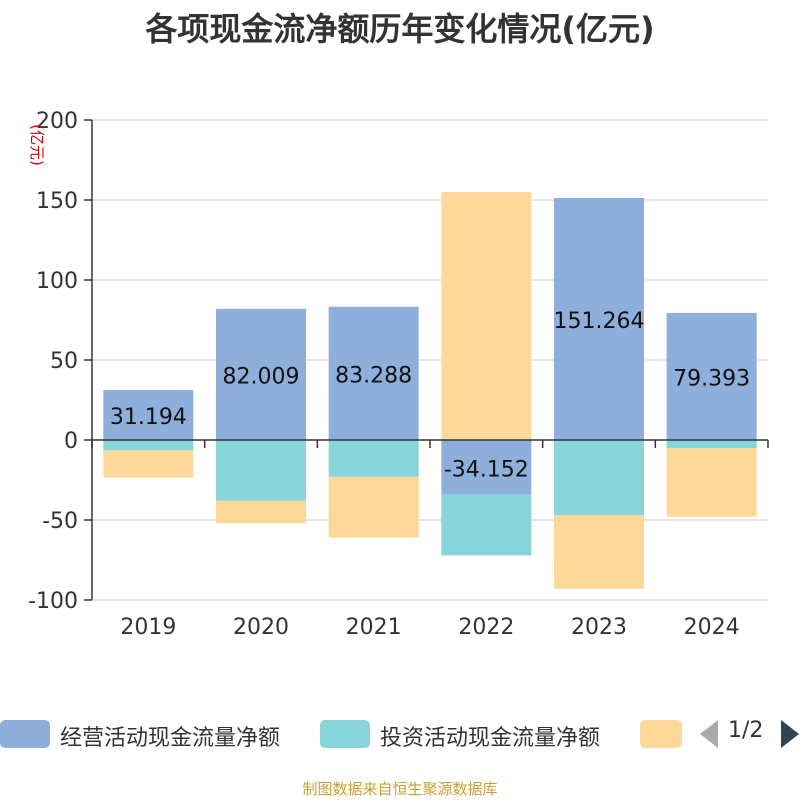  What do you see at coordinates (490, 738) in the screenshot?
I see `legend-label-investing: 投资活动现金流量净额` at bounding box center [490, 738].